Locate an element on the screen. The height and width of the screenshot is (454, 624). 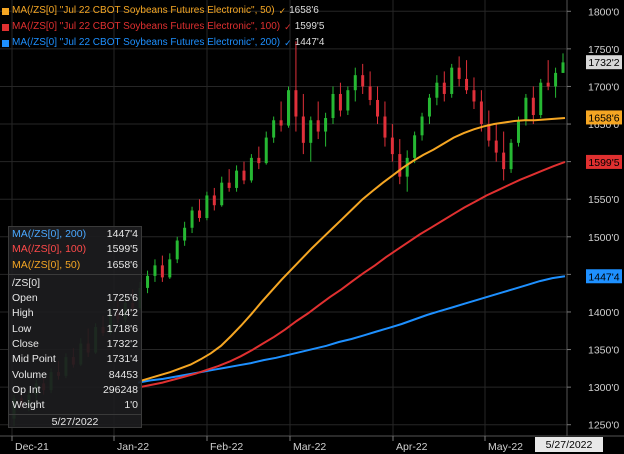
x-tick-label: Apr-22 is located at coordinates (412, 447).